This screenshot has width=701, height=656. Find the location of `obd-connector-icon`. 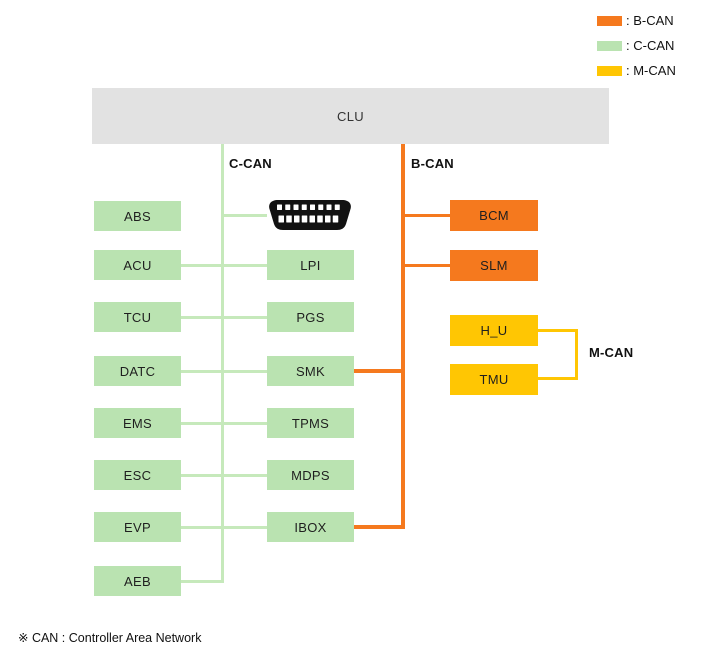

obd-connector-icon is located at coordinates (310, 215).